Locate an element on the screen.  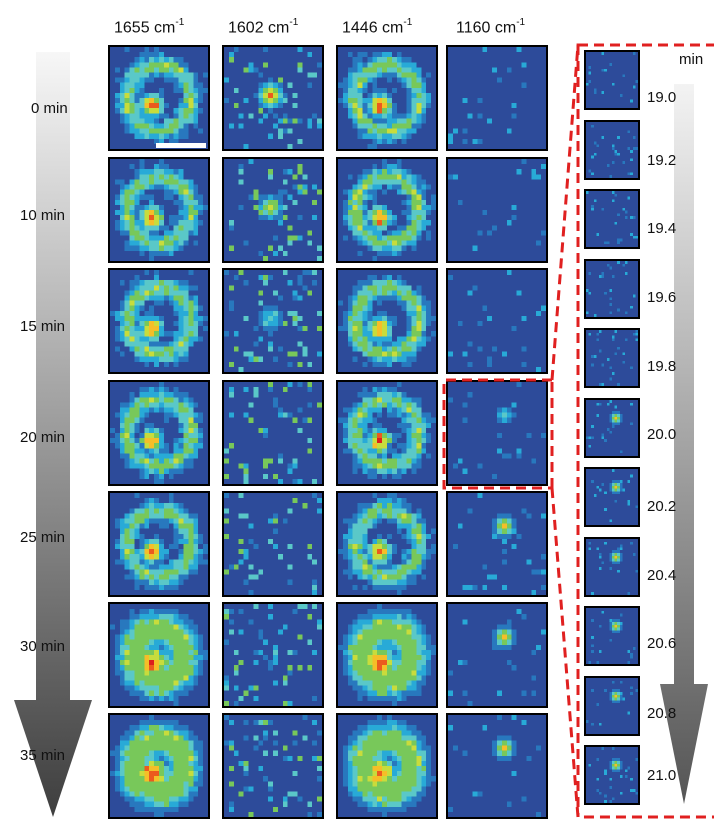
inset-label-1: 19.2 is located at coordinates (662, 160).